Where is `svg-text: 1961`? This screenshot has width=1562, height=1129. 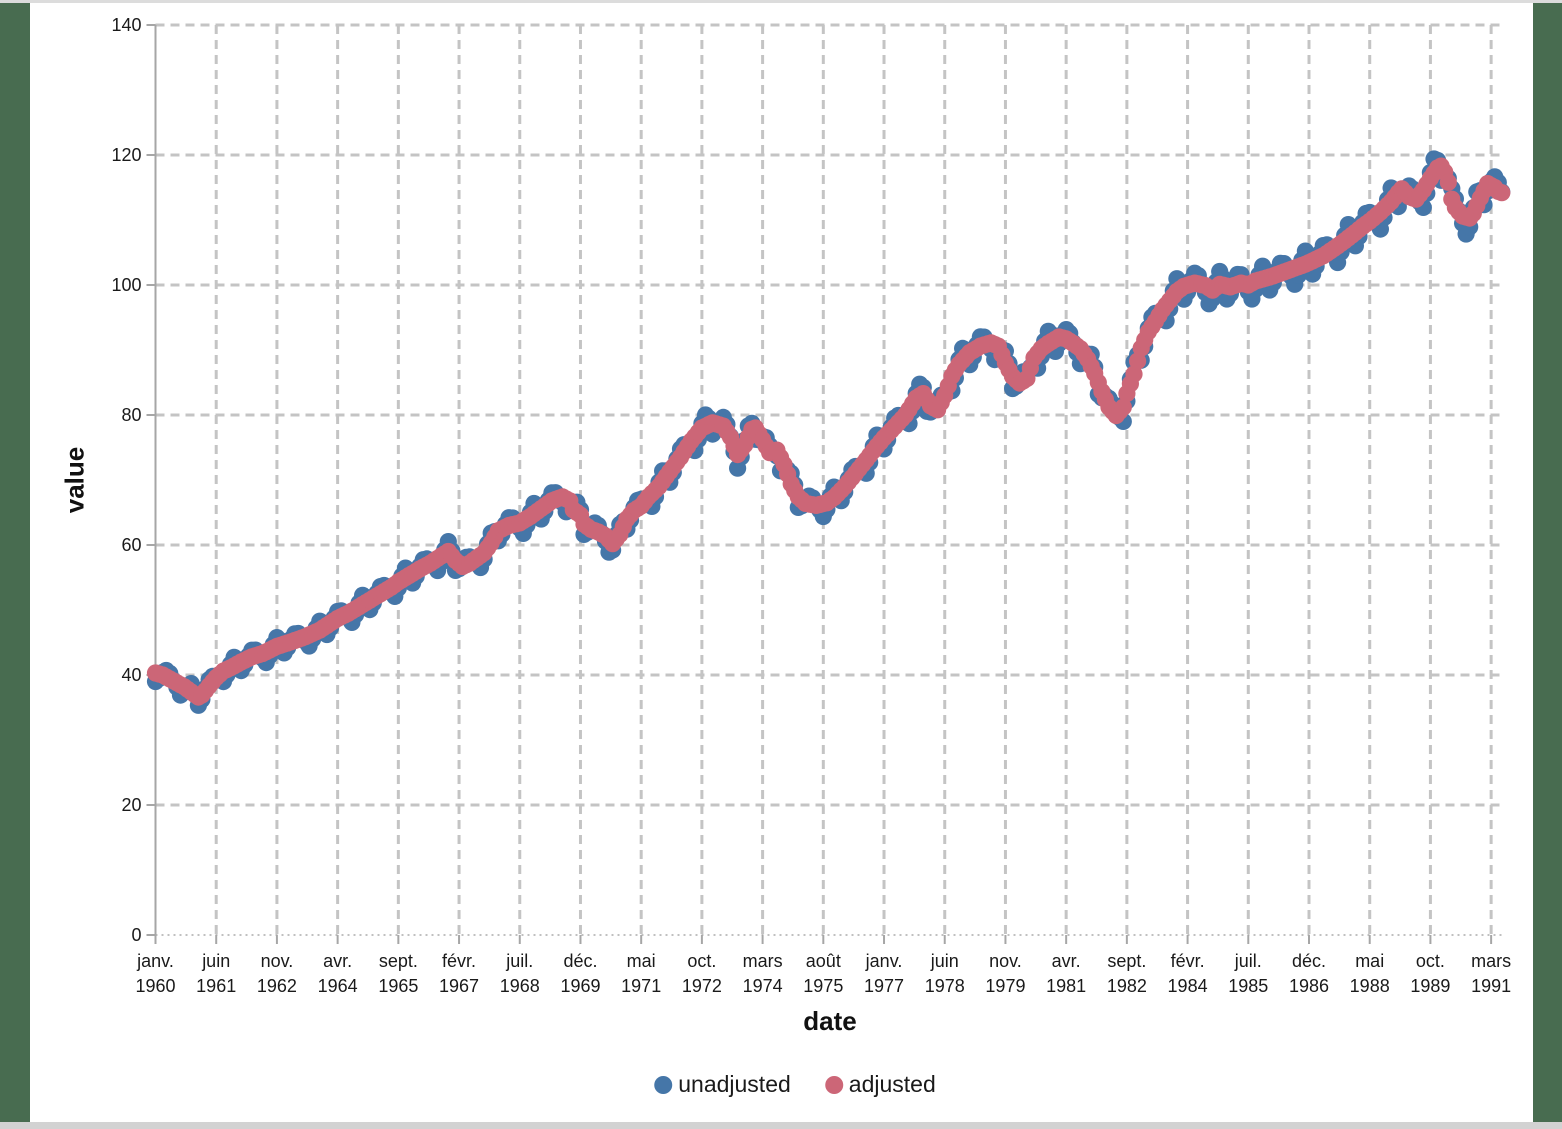
svg-text: 1961 is located at coordinates (216, 986).